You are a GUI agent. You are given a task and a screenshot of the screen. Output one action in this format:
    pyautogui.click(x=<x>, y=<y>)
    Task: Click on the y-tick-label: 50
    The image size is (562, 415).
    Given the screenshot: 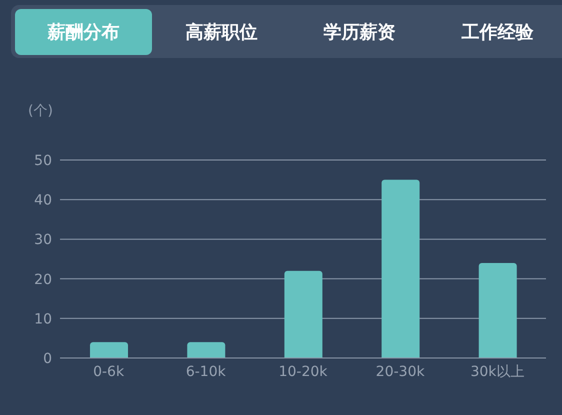 What is the action you would take?
    pyautogui.click(x=43, y=160)
    